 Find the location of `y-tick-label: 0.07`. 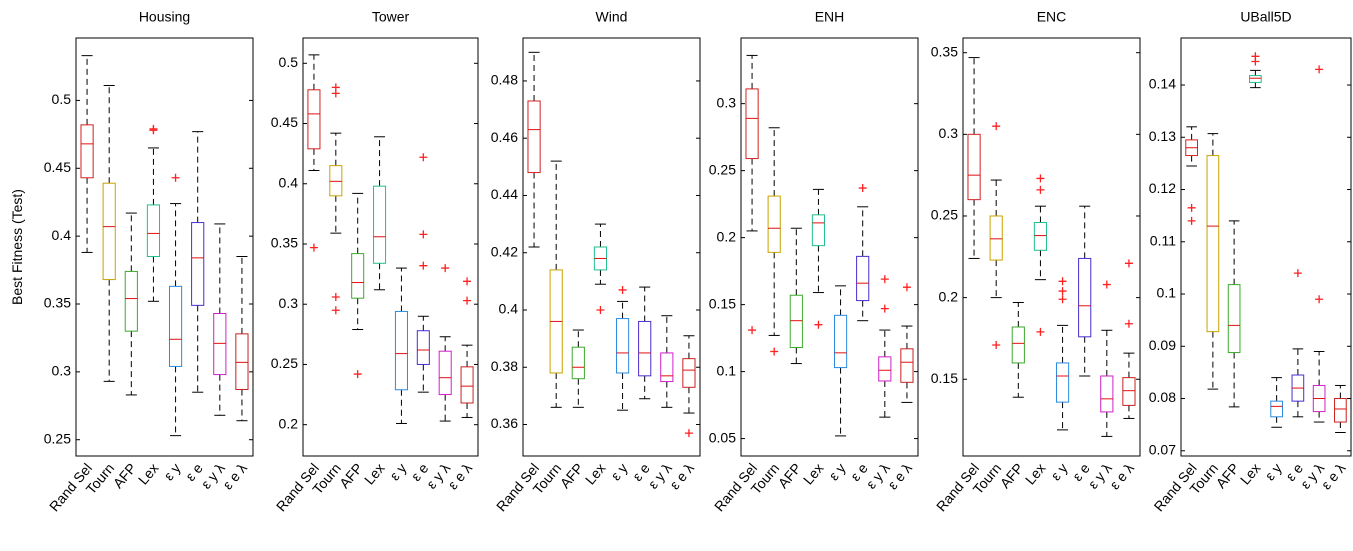

y-tick-label: 0.07 is located at coordinates (1162, 449).